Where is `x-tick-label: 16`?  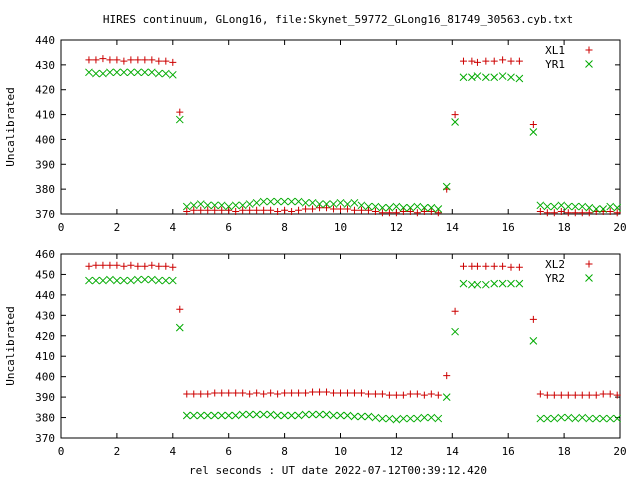
x-tick-label: 16 is located at coordinates (508, 227).